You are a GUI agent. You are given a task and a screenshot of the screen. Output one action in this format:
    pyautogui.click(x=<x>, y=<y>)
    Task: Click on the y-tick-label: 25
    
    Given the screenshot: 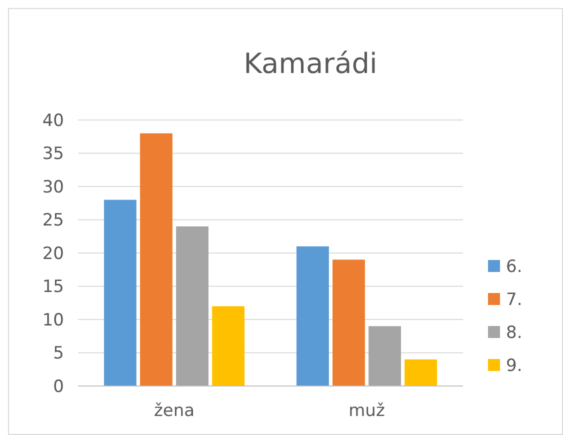 What is the action you would take?
    pyautogui.click(x=53, y=220)
    